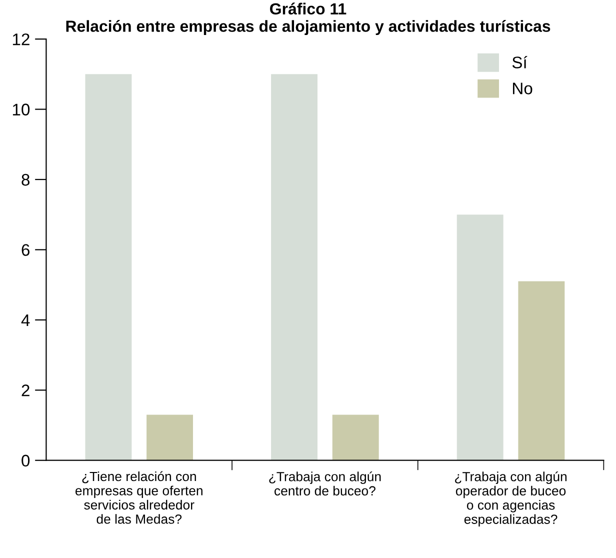 This screenshot has width=616, height=558. I want to click on x-tick-label: ¿Trabaja con algún centro de buceo?, so click(325, 483).